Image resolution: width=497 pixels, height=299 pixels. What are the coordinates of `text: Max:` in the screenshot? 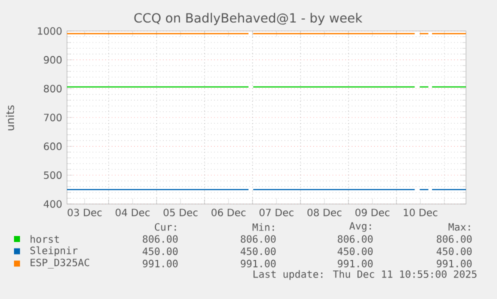 It's located at (459, 227).